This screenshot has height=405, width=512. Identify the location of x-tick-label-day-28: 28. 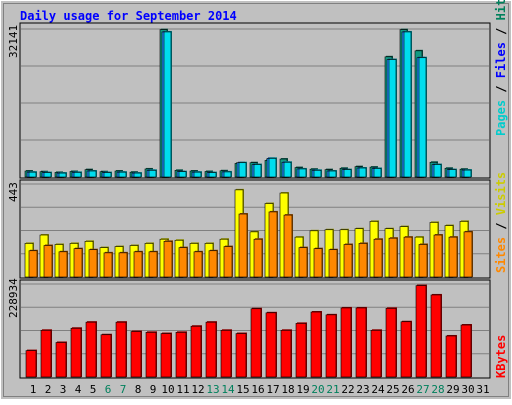
(437, 389).